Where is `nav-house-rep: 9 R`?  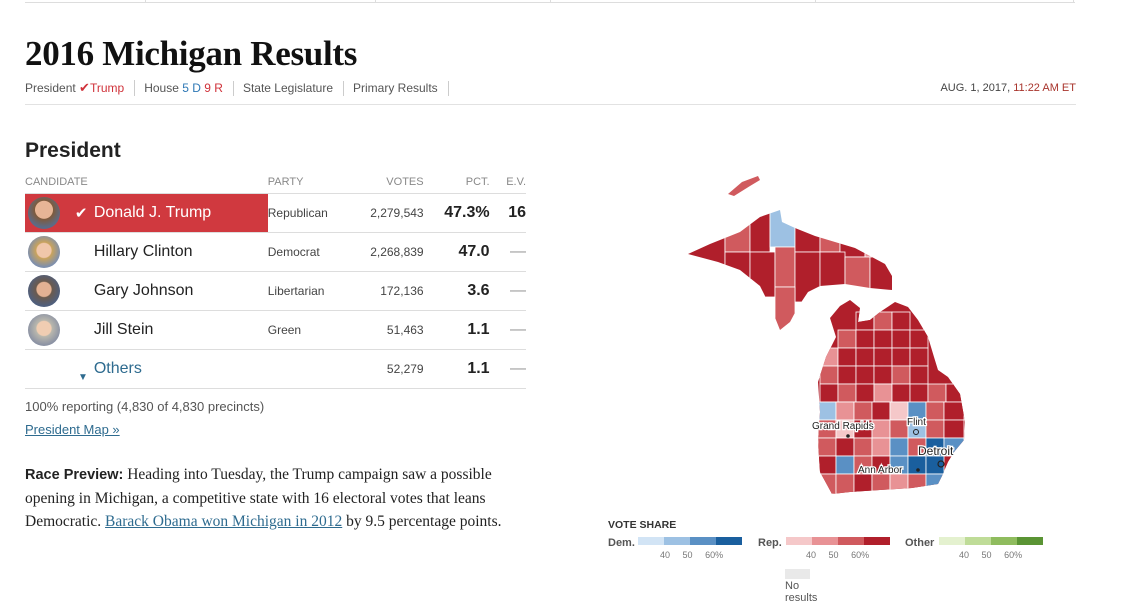 nav-house-rep: 9 R is located at coordinates (213, 88).